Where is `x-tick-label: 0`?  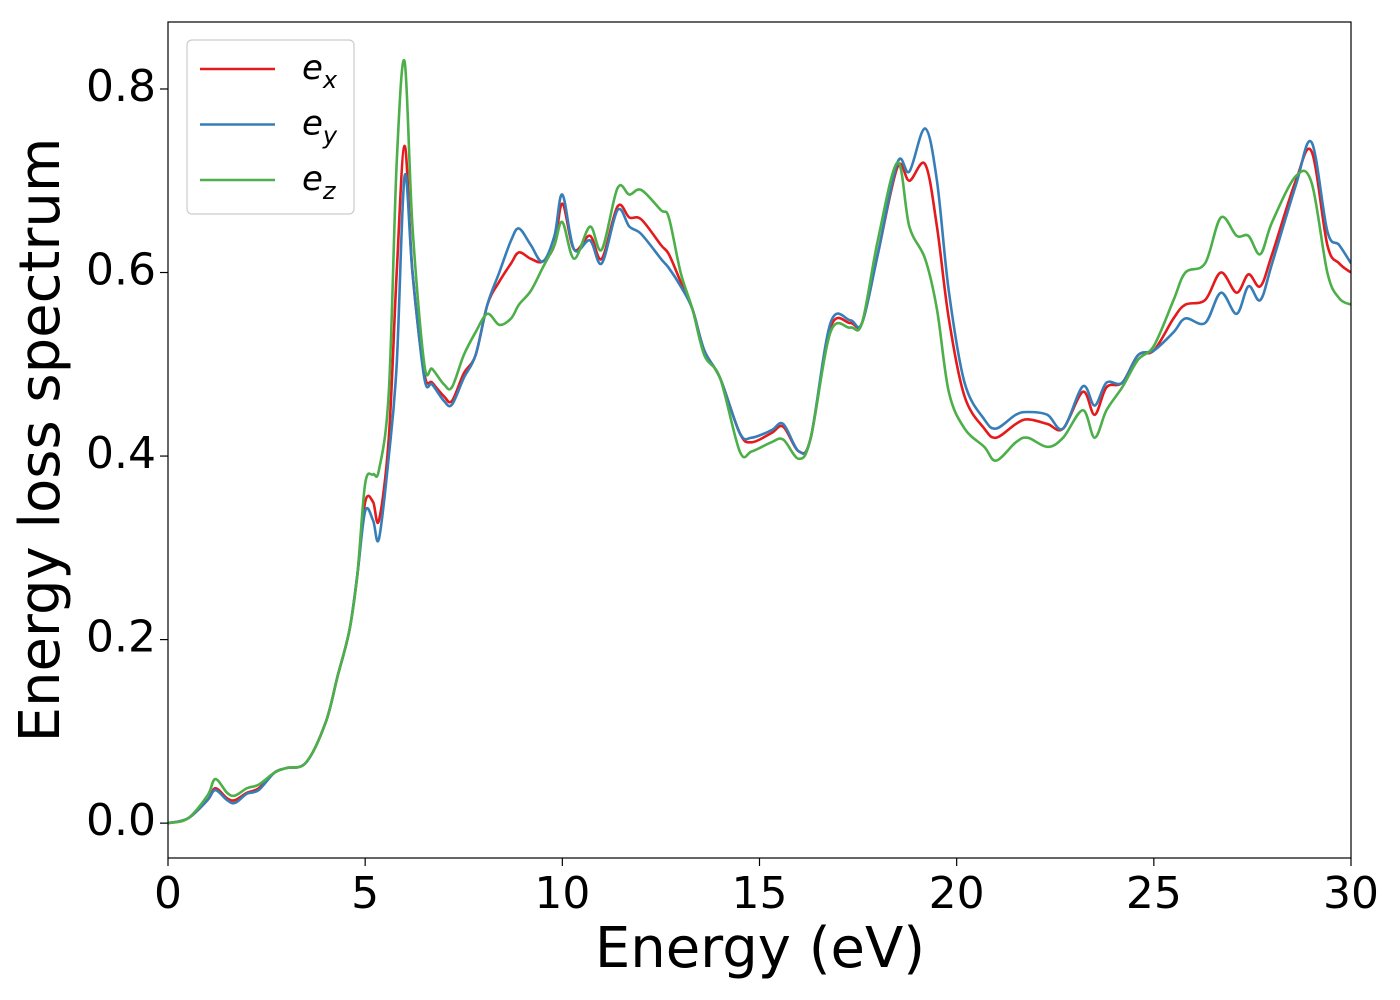 x-tick-label: 0 is located at coordinates (168, 893).